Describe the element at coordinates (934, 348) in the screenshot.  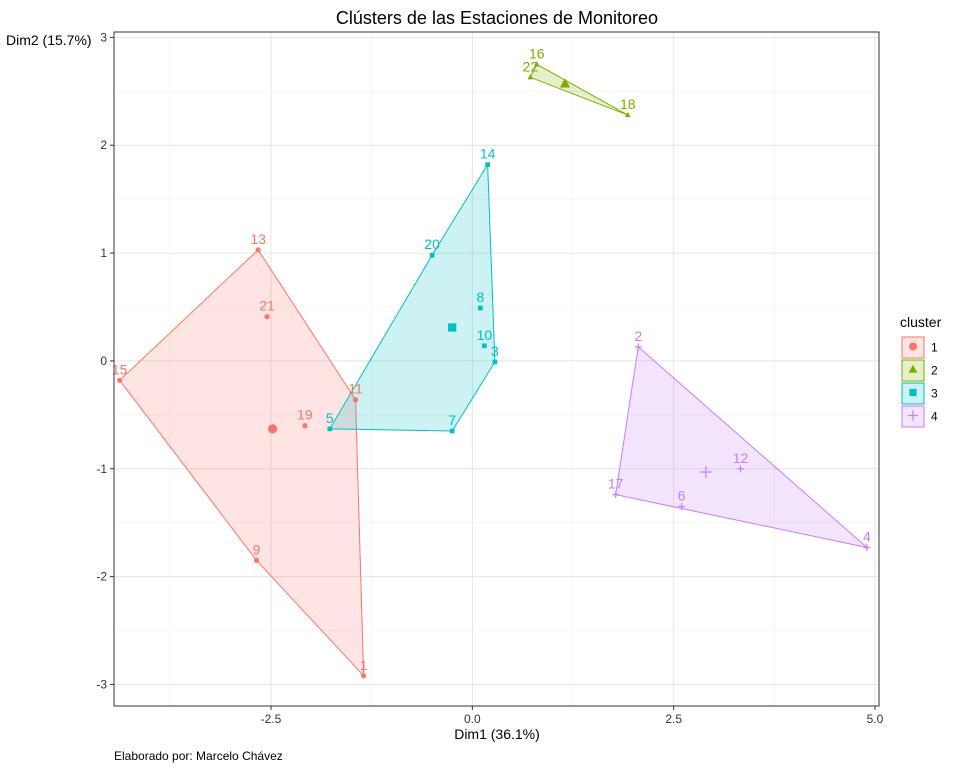
I see `legend-label-1: 1` at that location.